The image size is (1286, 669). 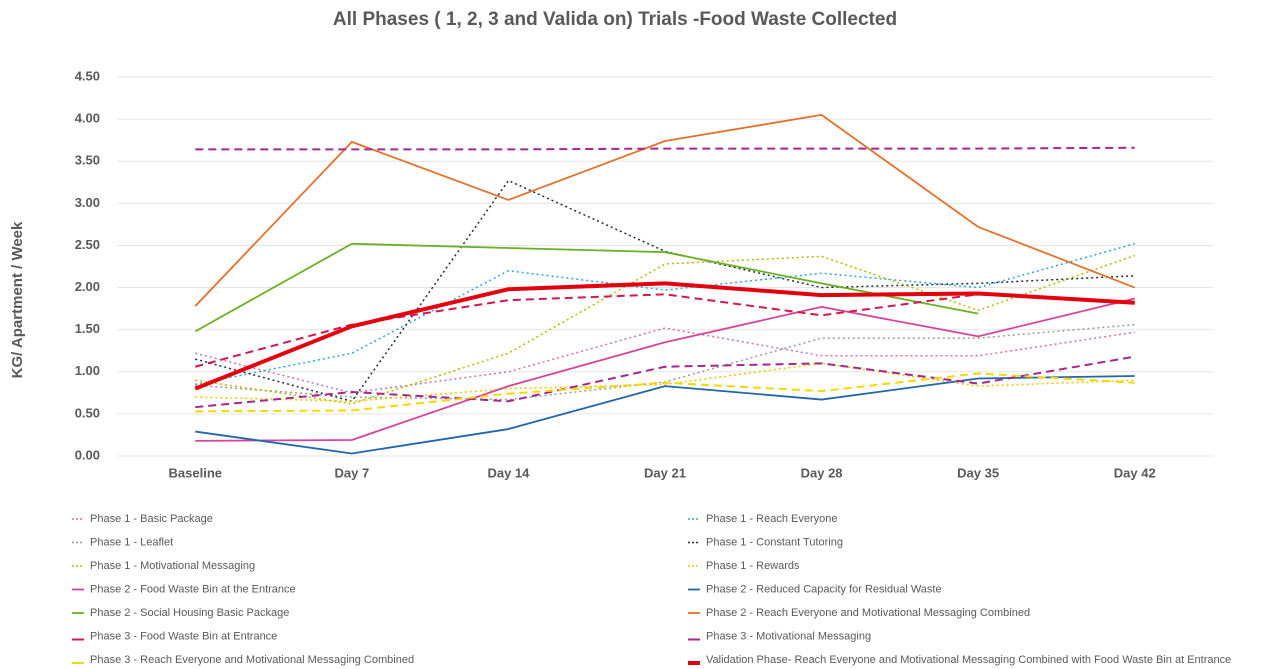 What do you see at coordinates (87, 454) in the screenshot?
I see `y-tick-label: 0.00` at bounding box center [87, 454].